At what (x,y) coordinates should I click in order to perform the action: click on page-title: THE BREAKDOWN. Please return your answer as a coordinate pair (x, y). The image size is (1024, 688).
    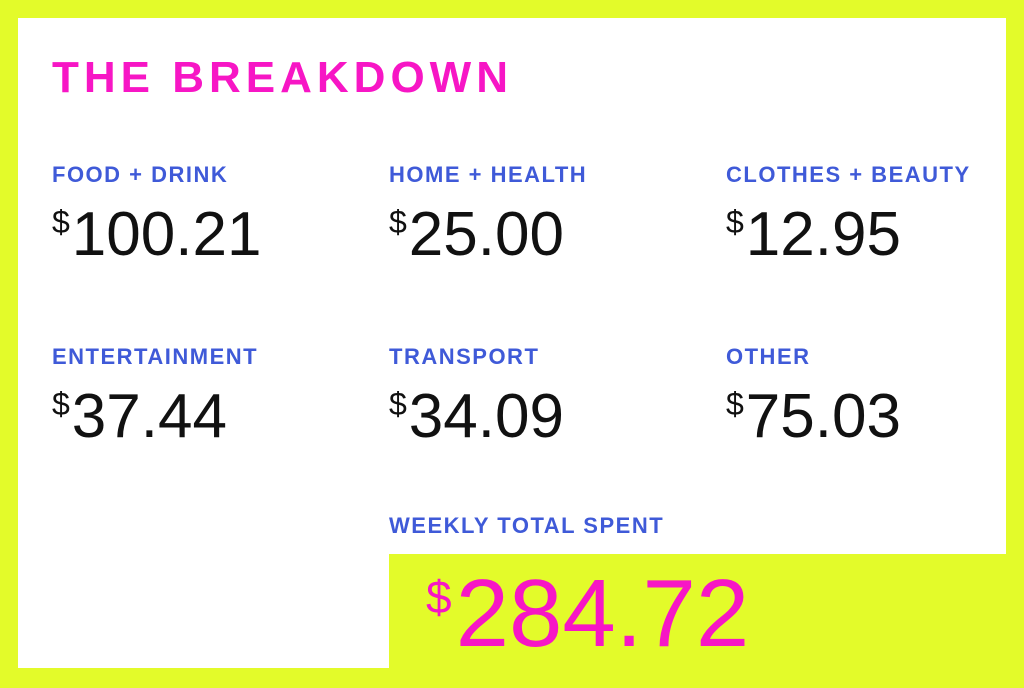
    Looking at the image, I should click on (282, 77).